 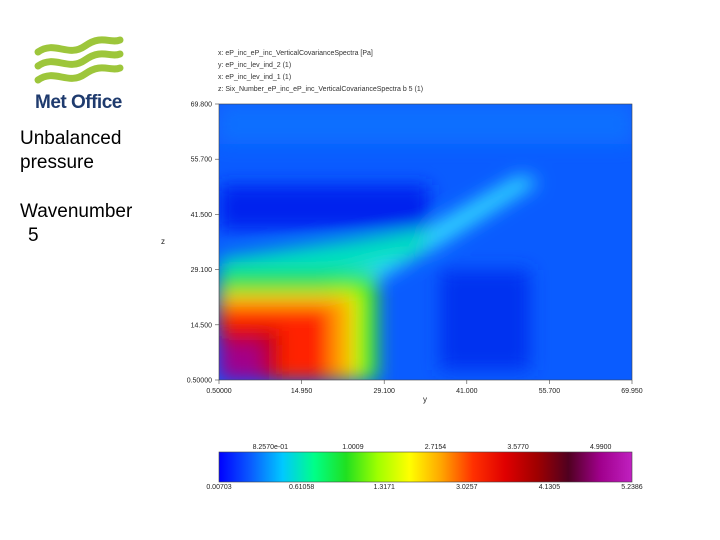 I want to click on colorbar-bottom-label: 5.2386, so click(x=632, y=487).